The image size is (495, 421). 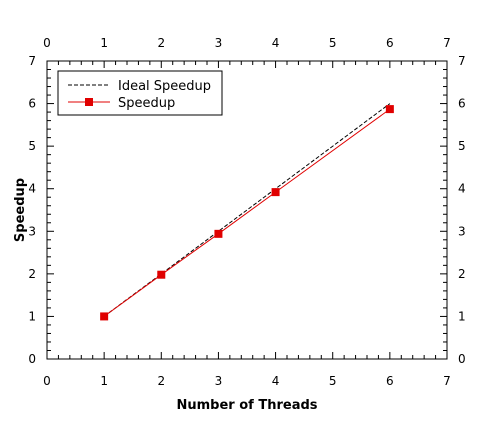 I want to click on legend: Ideal Speedup Speedup, so click(x=140, y=93).